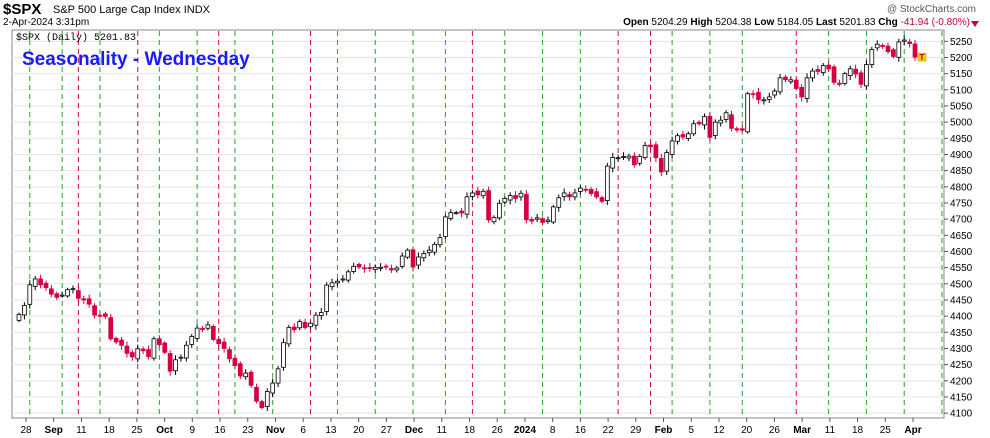  I want to click on instrument-full-name: S&P 500 Large Cap Index, so click(117, 10).